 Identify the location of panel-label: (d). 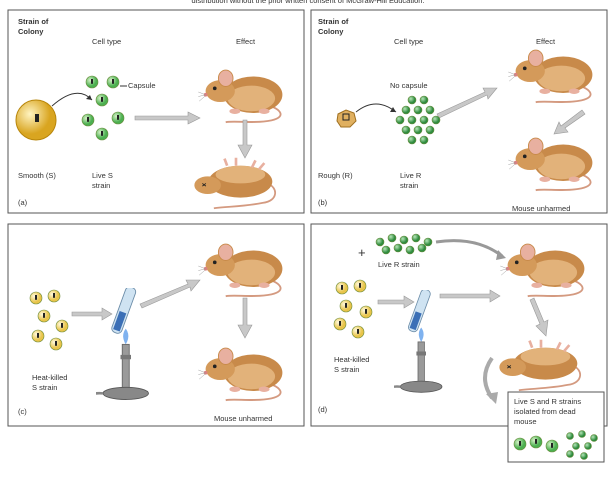
(323, 409).